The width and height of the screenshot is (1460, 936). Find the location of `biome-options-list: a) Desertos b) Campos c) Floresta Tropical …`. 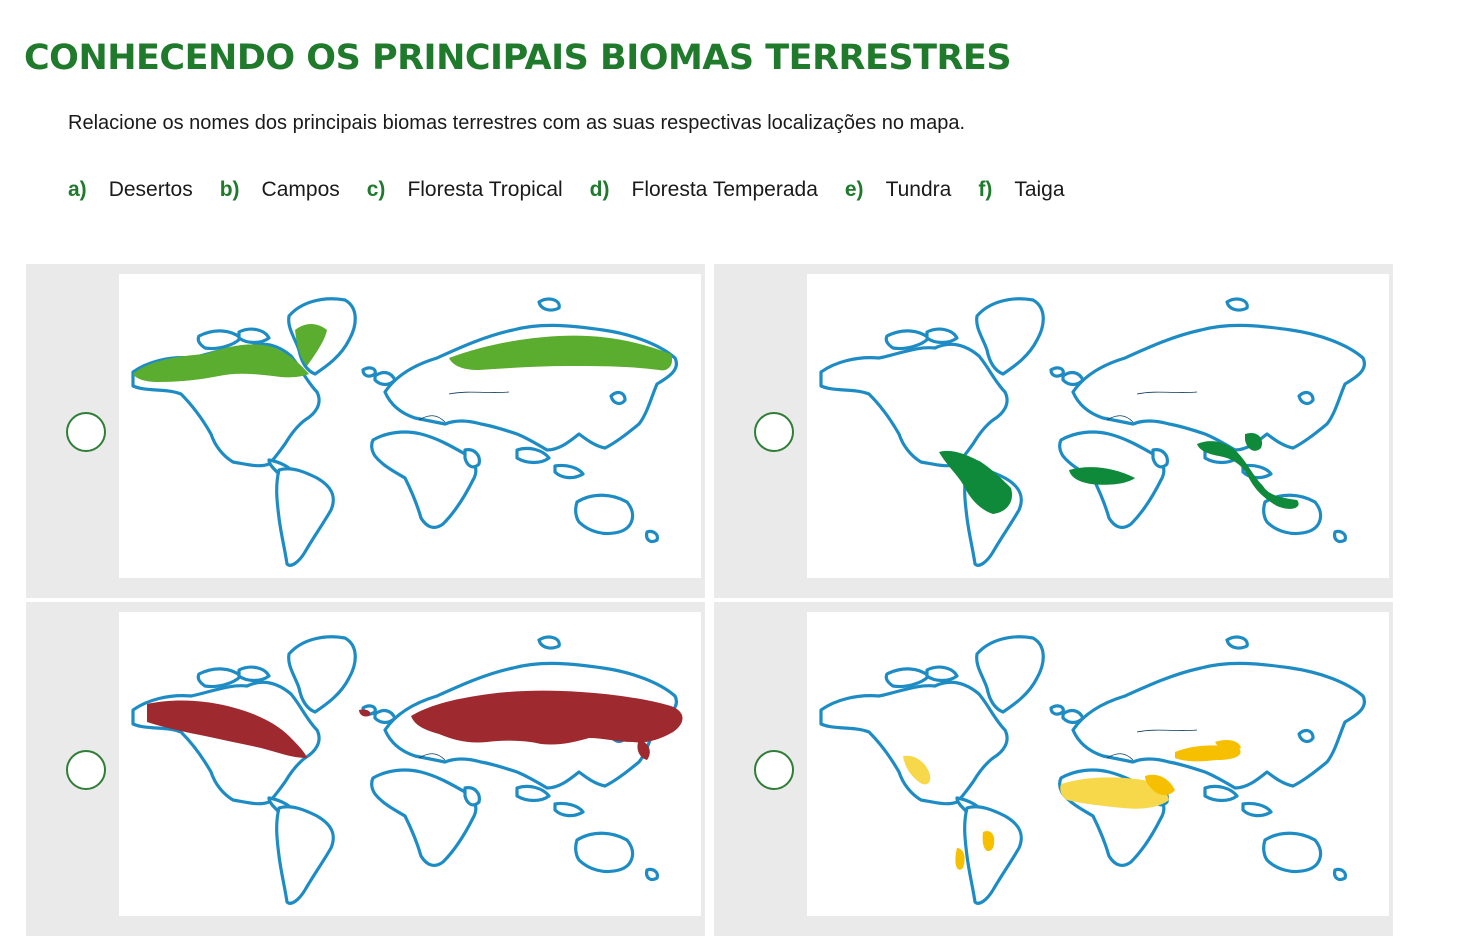

biome-options-list: a) Desertos b) Campos c) Floresta Tropical … is located at coordinates (580, 190).